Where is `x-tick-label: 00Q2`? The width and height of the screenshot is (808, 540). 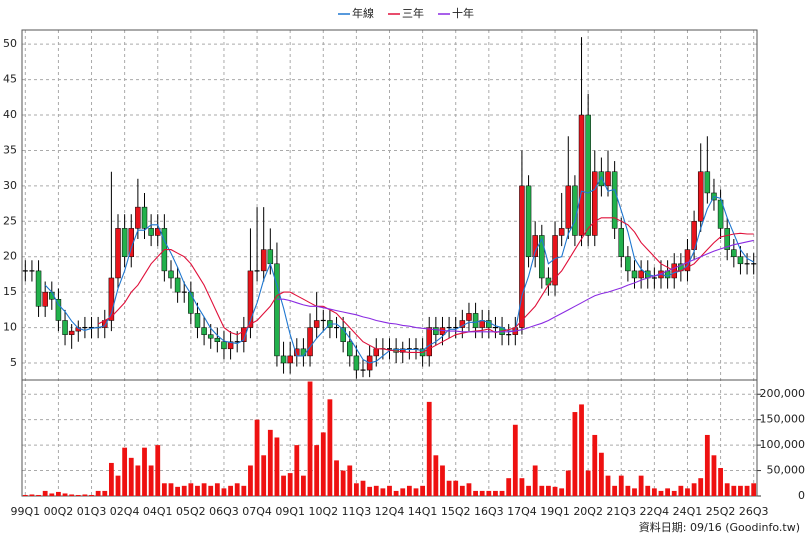
x-tick-label: 00Q2 is located at coordinates (59, 511).